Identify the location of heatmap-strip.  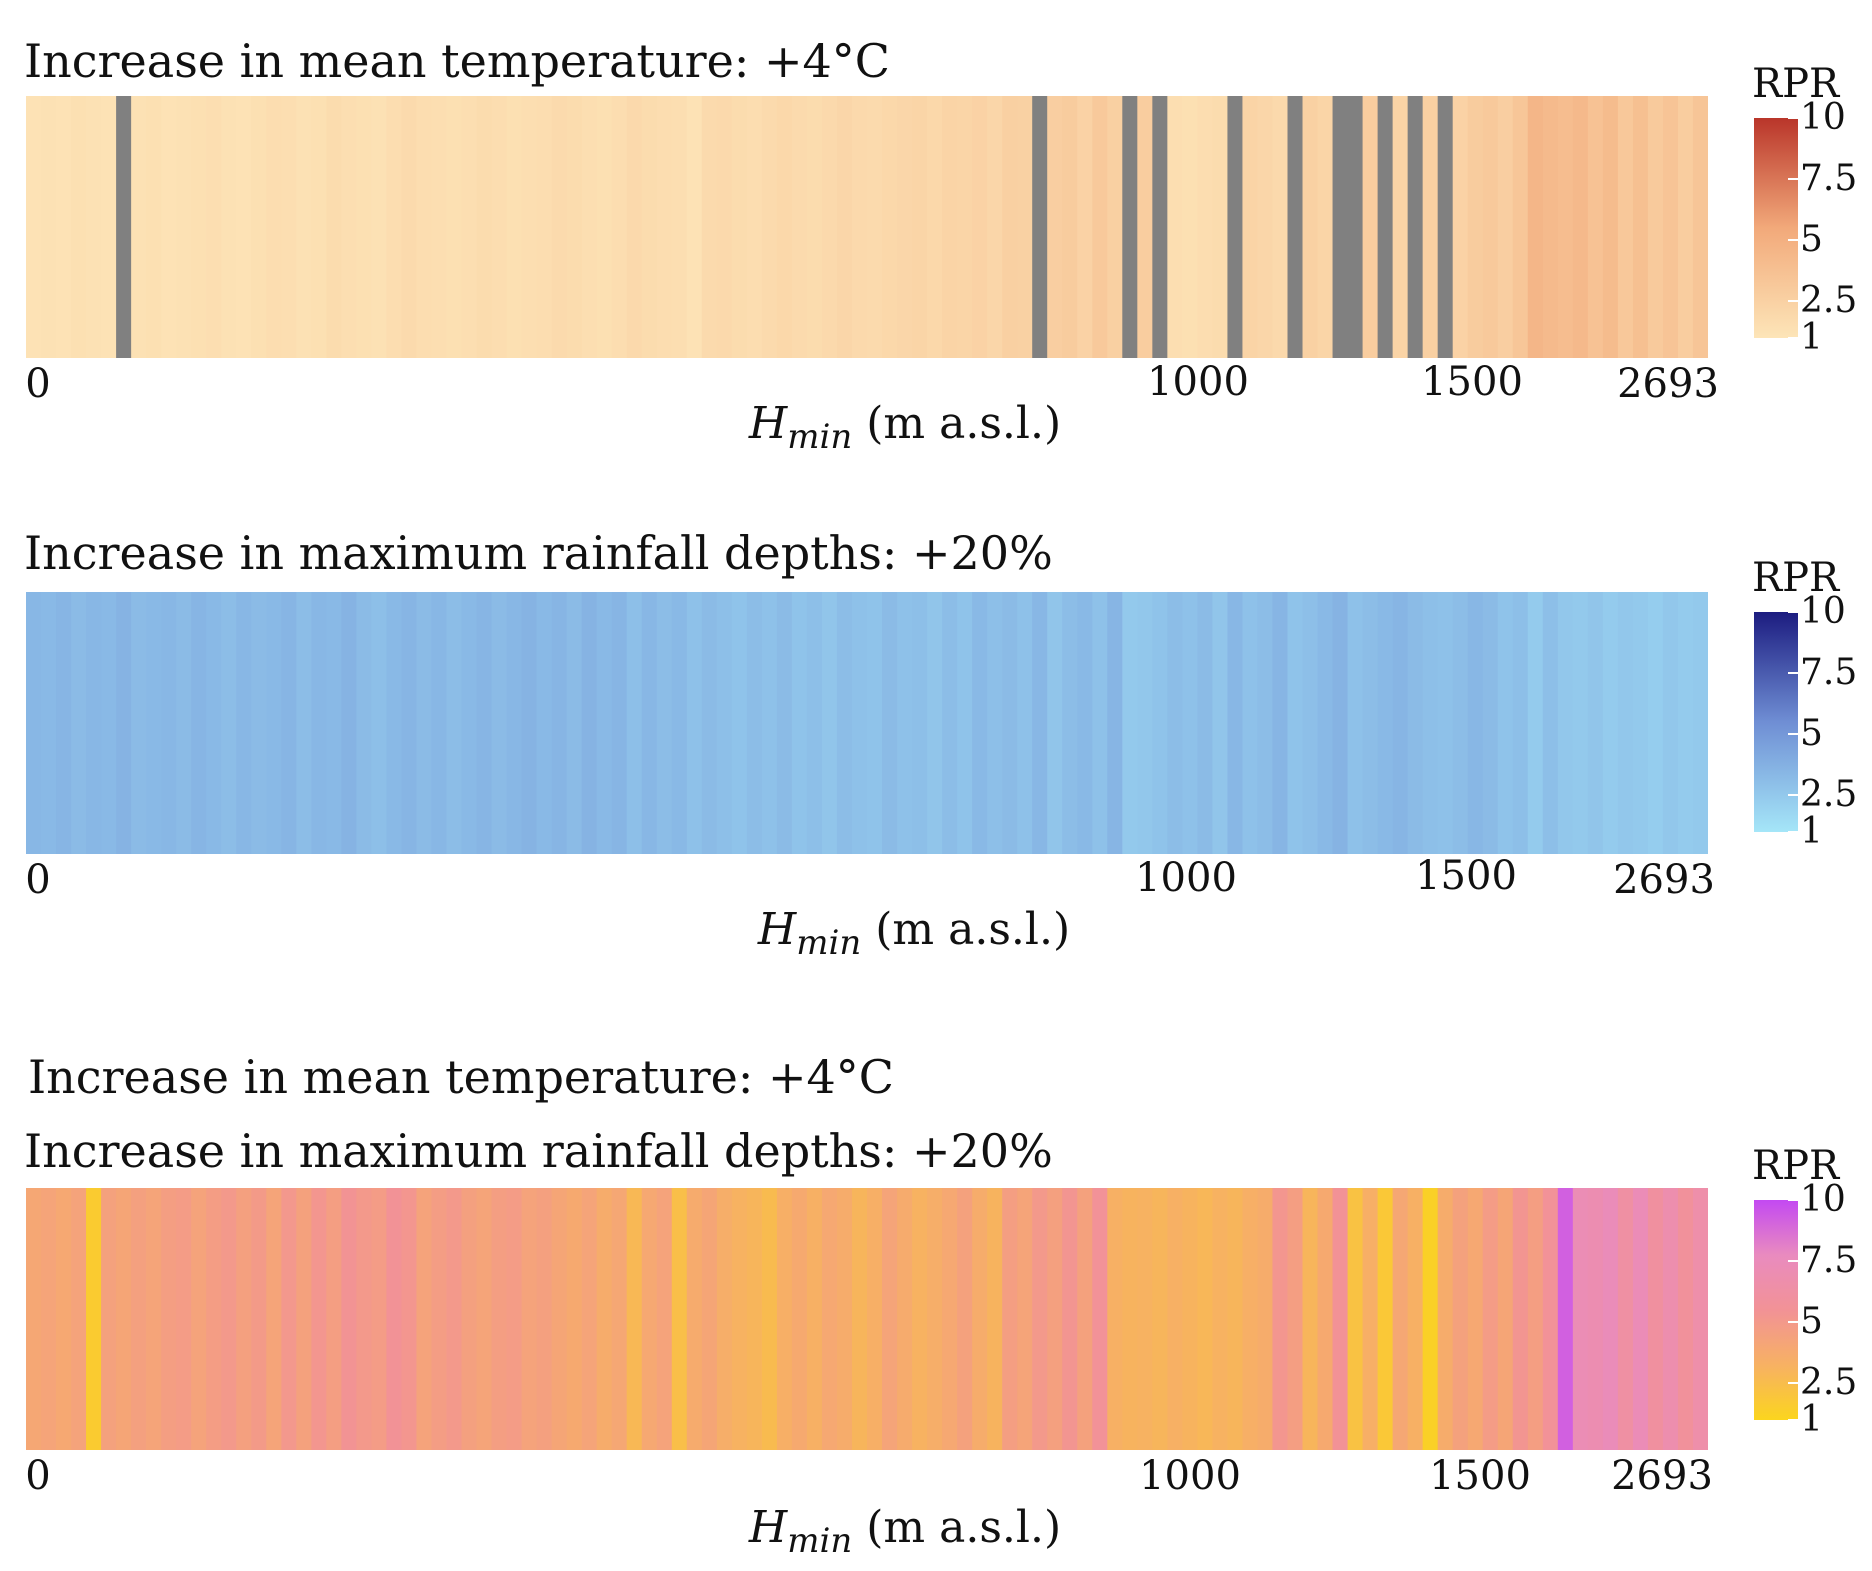
(867, 723).